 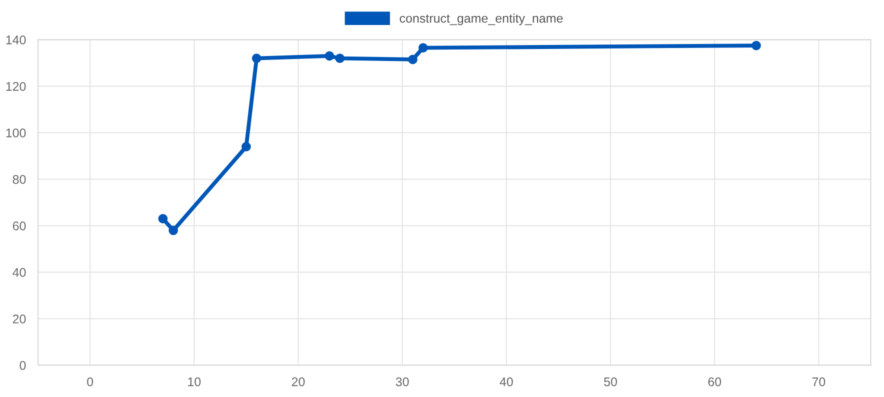 I want to click on x-tick-label: 40, so click(x=506, y=381).